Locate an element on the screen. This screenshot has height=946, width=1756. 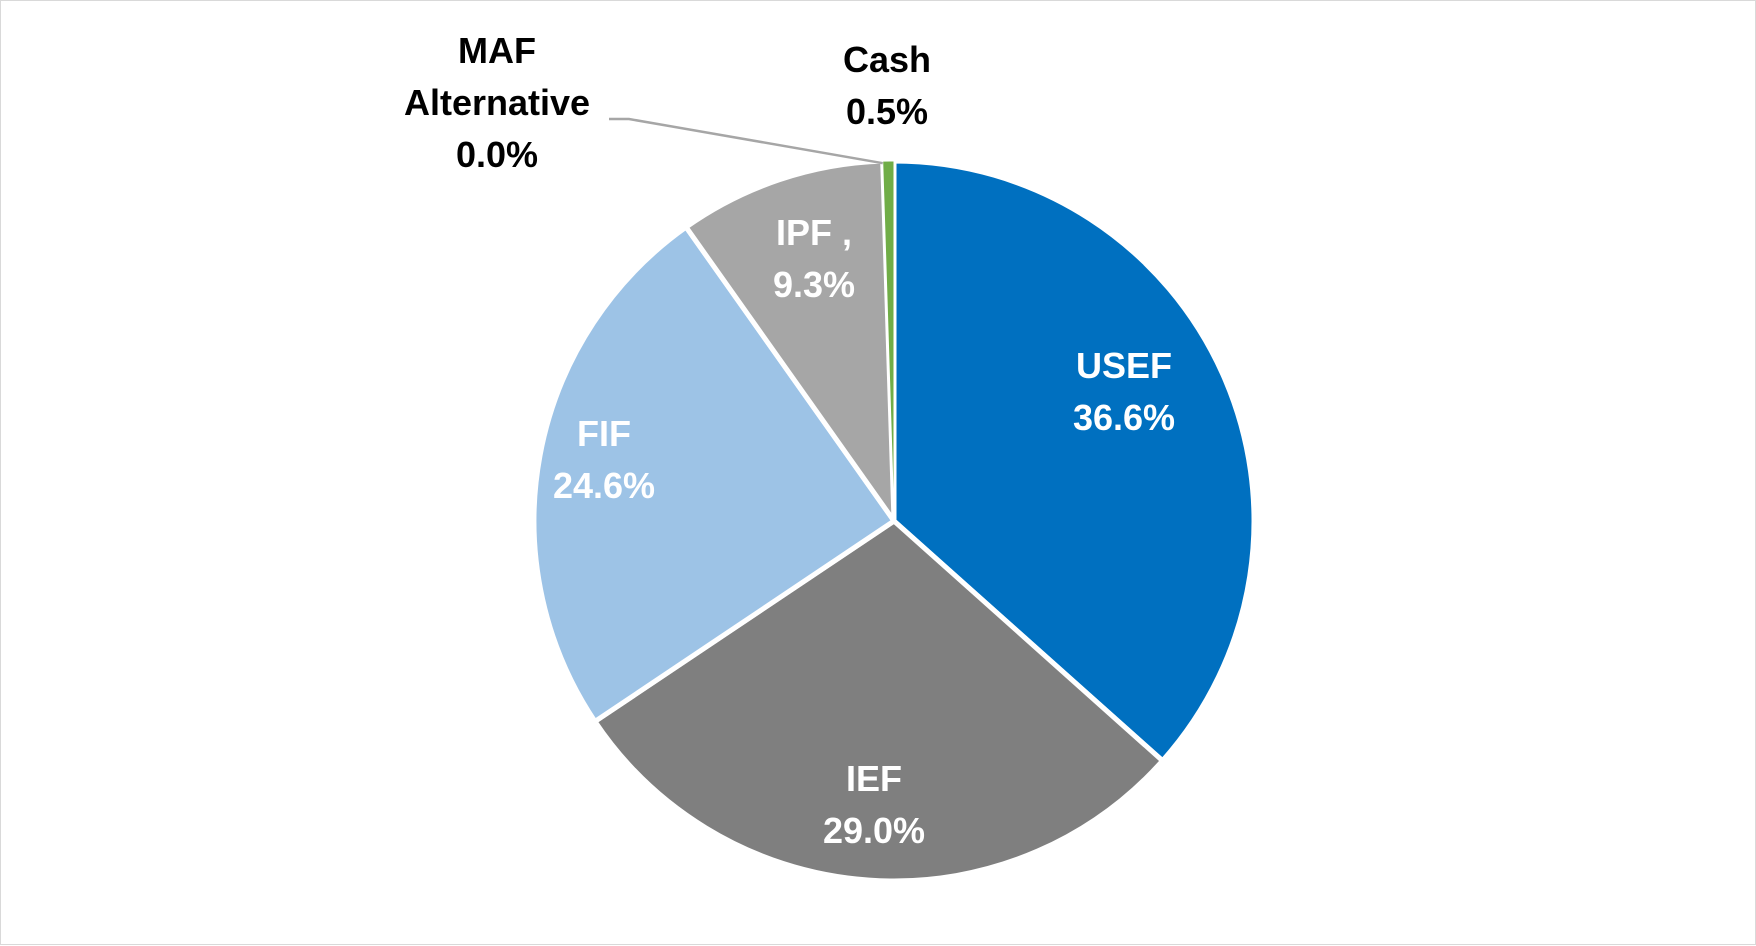
data-label-name: Cash is located at coordinates (887, 59).